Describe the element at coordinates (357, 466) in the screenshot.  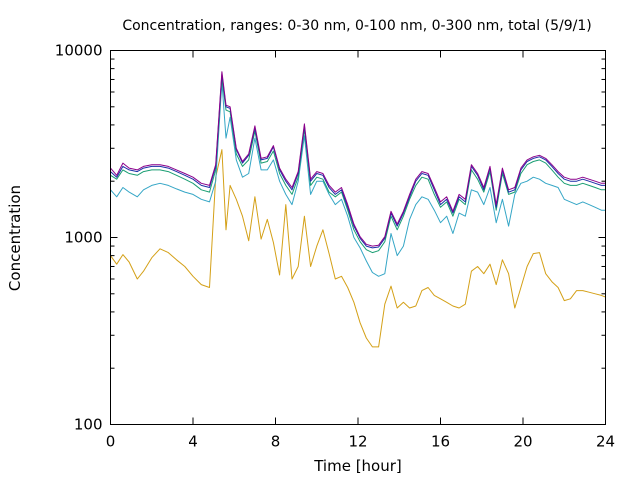
I see `x-axis-label: Time [hour]` at that location.